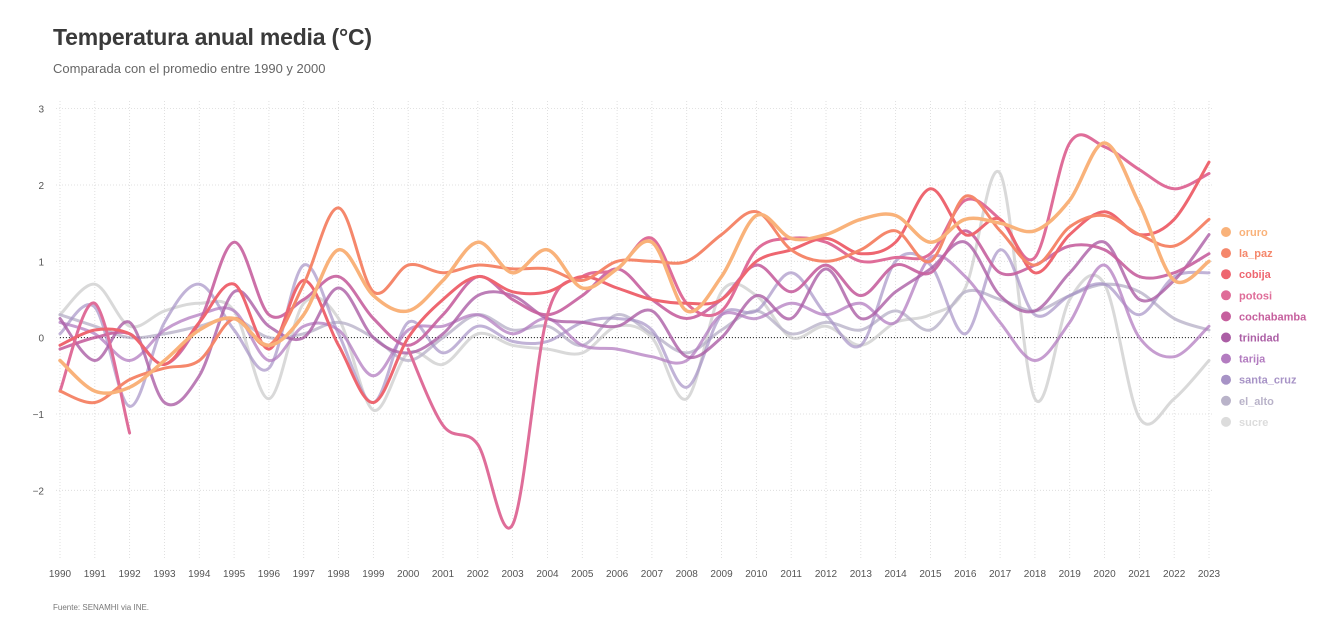  What do you see at coordinates (617, 574) in the screenshot?
I see `x-tick-label: 2006` at bounding box center [617, 574].